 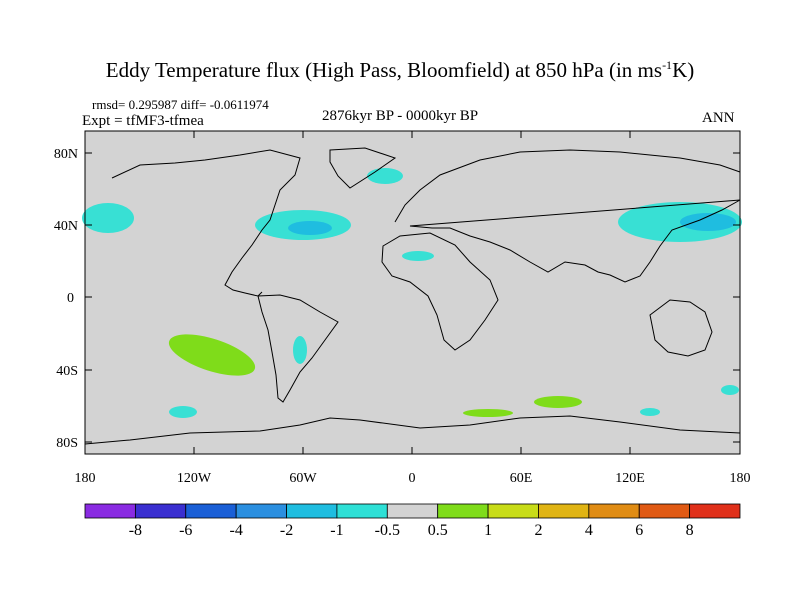 I want to click on coast-africa, so click(x=440, y=291).